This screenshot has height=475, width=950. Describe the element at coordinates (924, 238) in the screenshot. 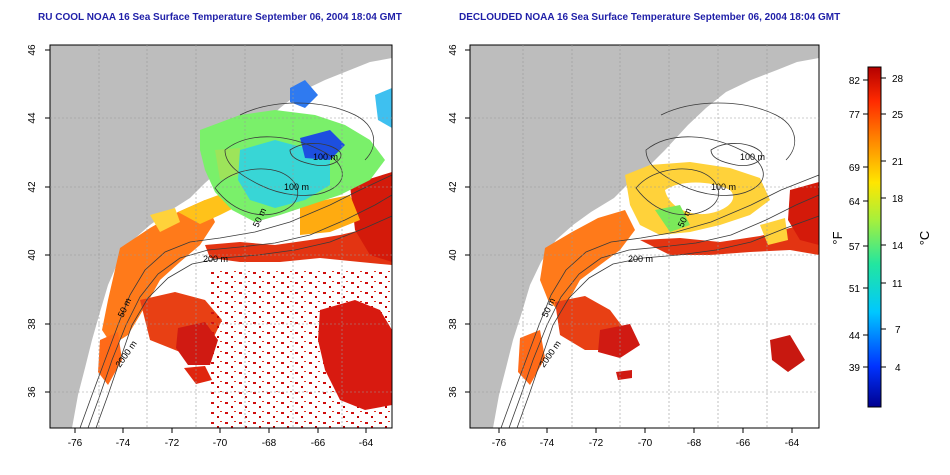

I see `colorbar-c-unit-label: °C` at that location.